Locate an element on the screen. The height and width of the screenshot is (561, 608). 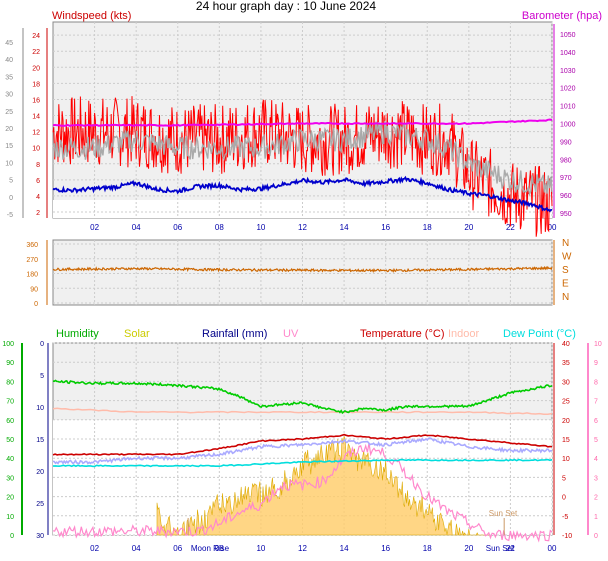
baro-tick-label: 1050 is located at coordinates (568, 35).